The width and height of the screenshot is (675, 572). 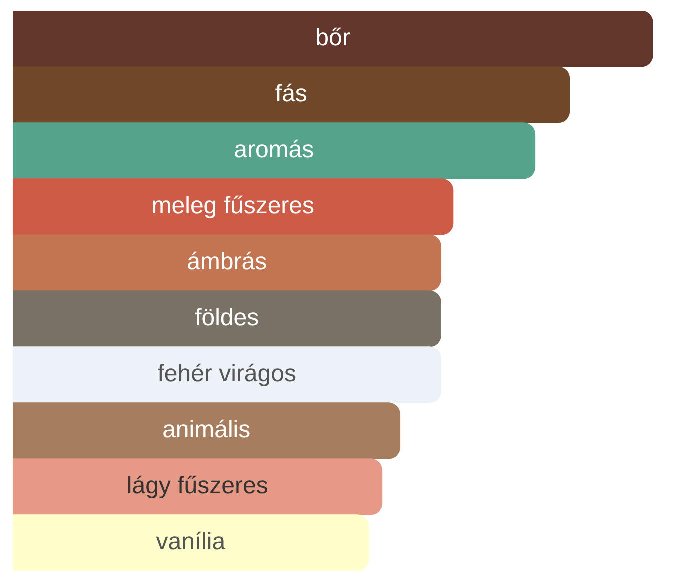 I want to click on y-tick-label: animális, so click(x=206, y=430).